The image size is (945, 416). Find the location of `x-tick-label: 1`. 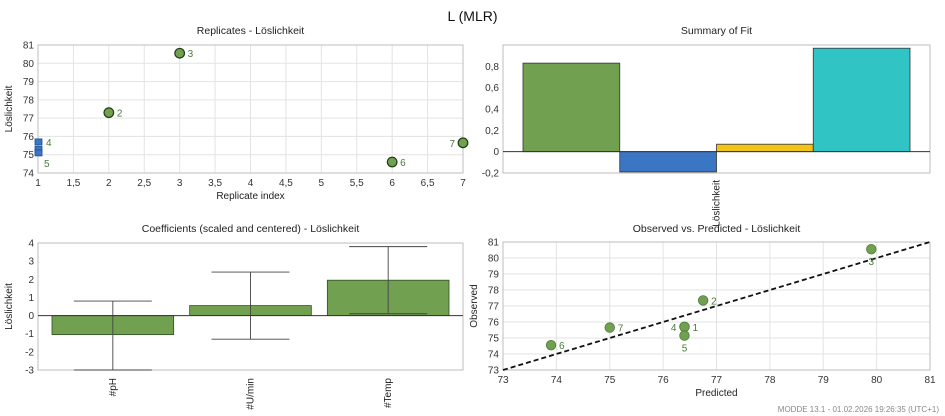

x-tick-label: 1 is located at coordinates (38, 183).